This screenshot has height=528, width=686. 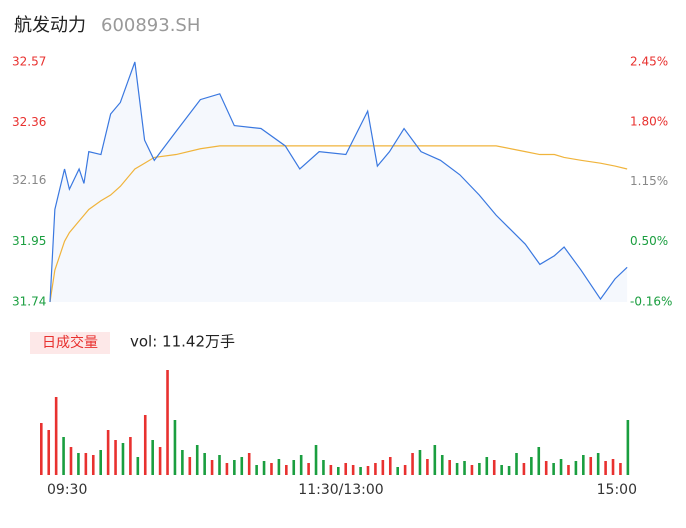 What do you see at coordinates (29, 180) in the screenshot?
I see `y-tick-label: 32.16` at bounding box center [29, 180].